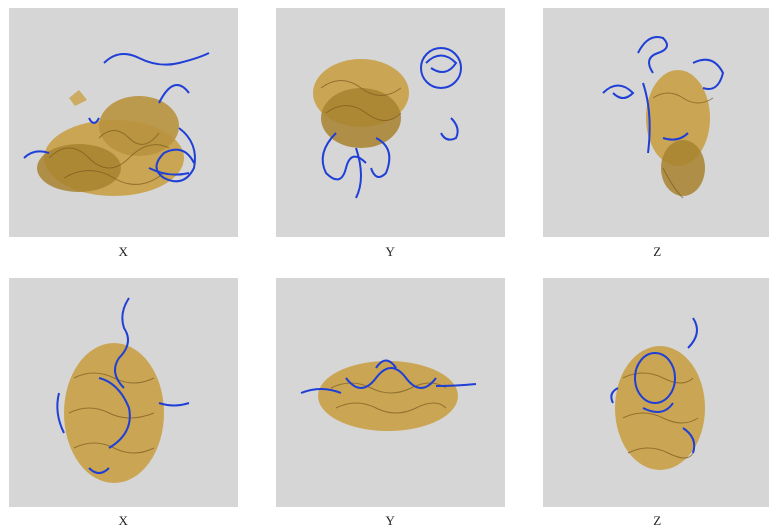 This screenshot has width=769, height=529. Describe the element at coordinates (663, 117) in the screenshot. I see `molecule-render-top-z` at that location.